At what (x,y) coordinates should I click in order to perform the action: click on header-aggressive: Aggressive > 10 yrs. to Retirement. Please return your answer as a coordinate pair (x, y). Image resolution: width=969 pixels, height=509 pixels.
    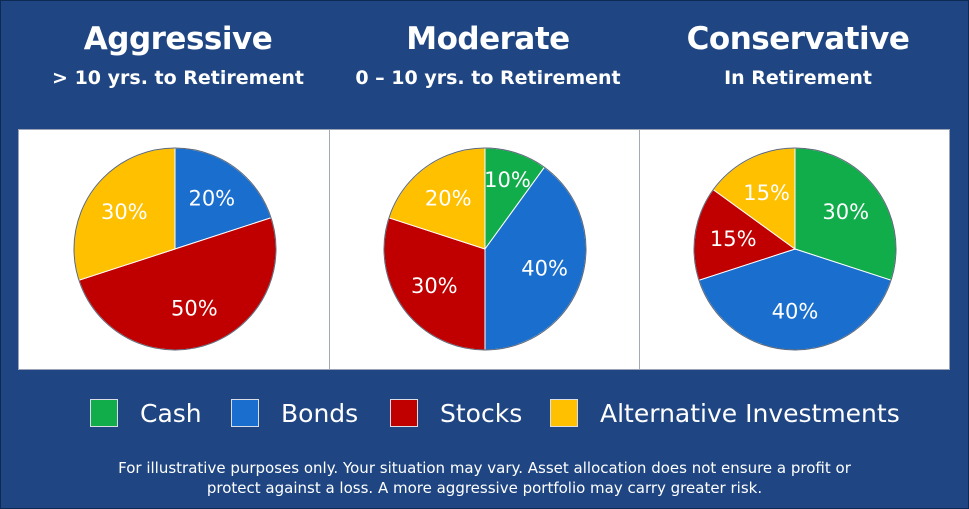
    Looking at the image, I should click on (178, 53).